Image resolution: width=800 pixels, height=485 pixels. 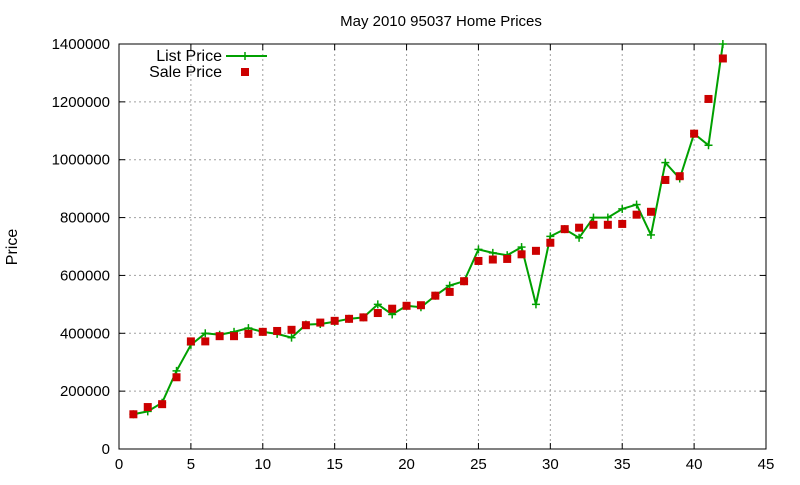 What do you see at coordinates (245, 72) in the screenshot?
I see `legend-marker-sale-price` at bounding box center [245, 72].